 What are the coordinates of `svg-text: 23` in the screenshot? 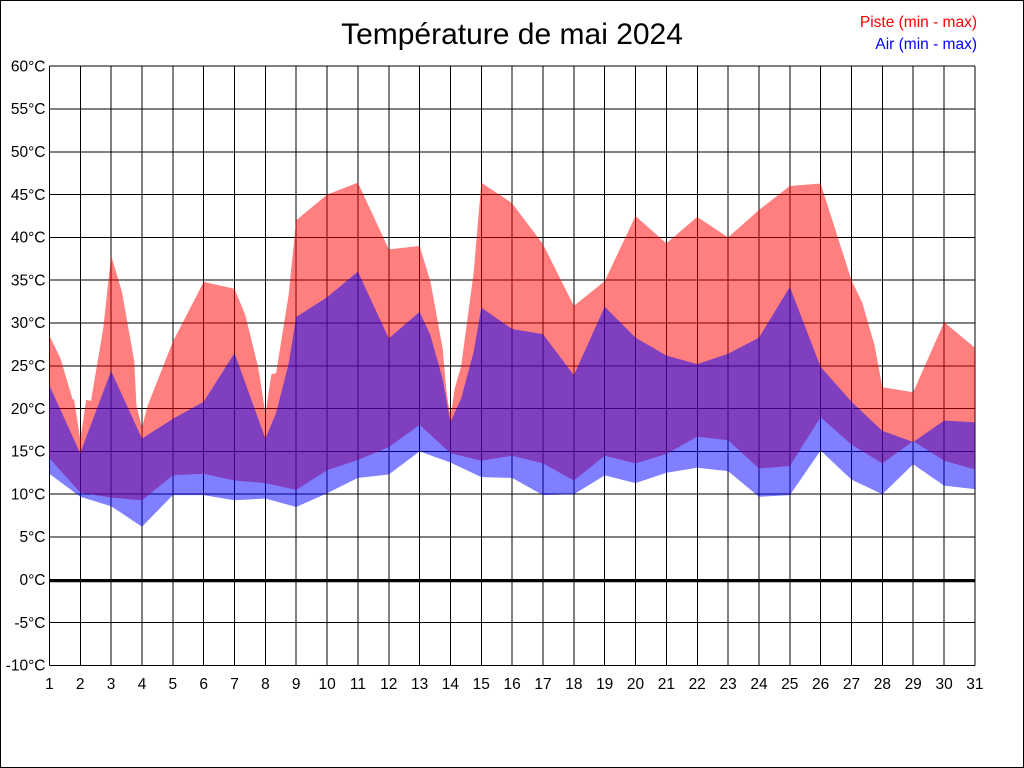 It's located at (727, 684).